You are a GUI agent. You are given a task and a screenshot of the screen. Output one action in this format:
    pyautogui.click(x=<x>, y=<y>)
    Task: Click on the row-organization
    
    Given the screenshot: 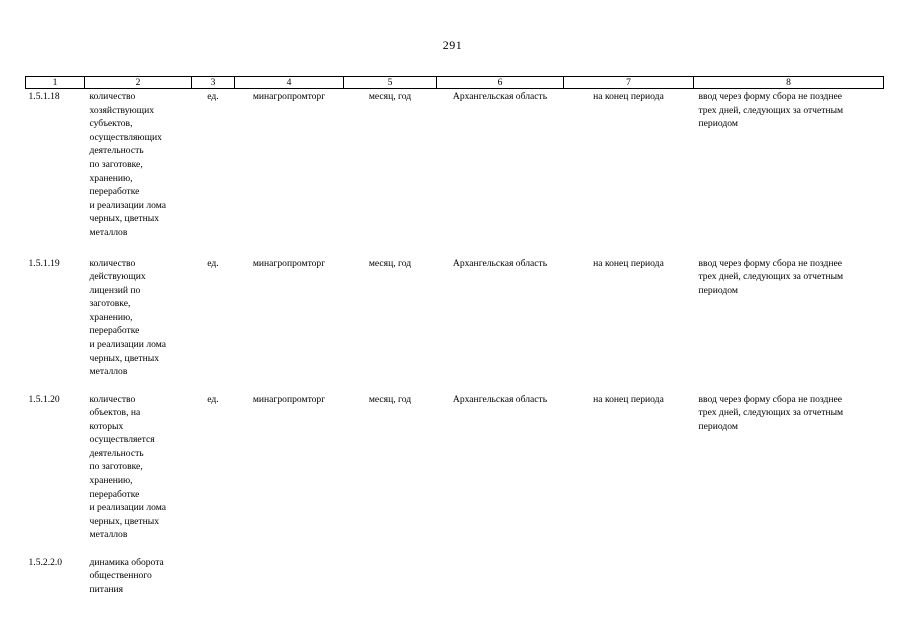 What is the action you would take?
    pyautogui.click(x=289, y=576)
    